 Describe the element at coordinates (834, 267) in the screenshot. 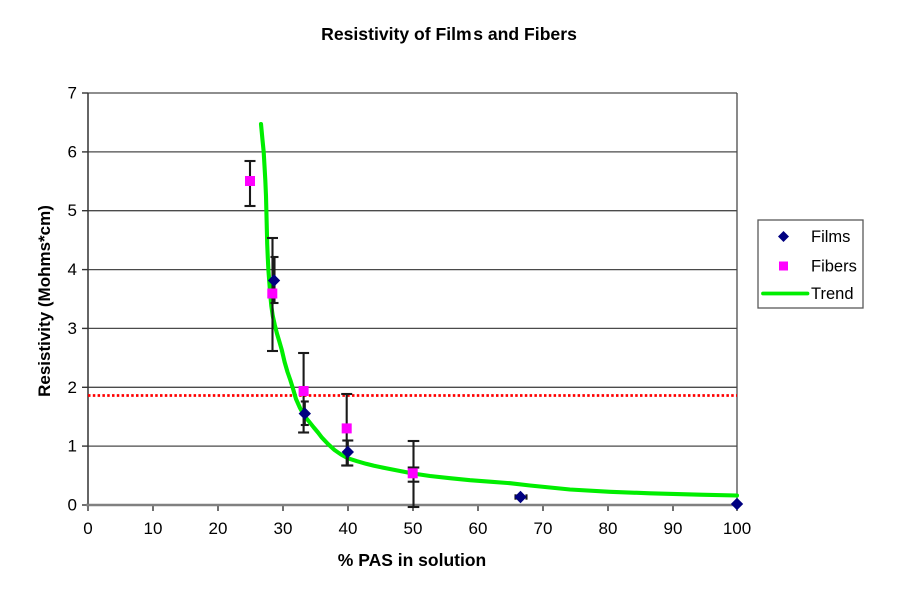

I see `svg-text: Fibers` at that location.